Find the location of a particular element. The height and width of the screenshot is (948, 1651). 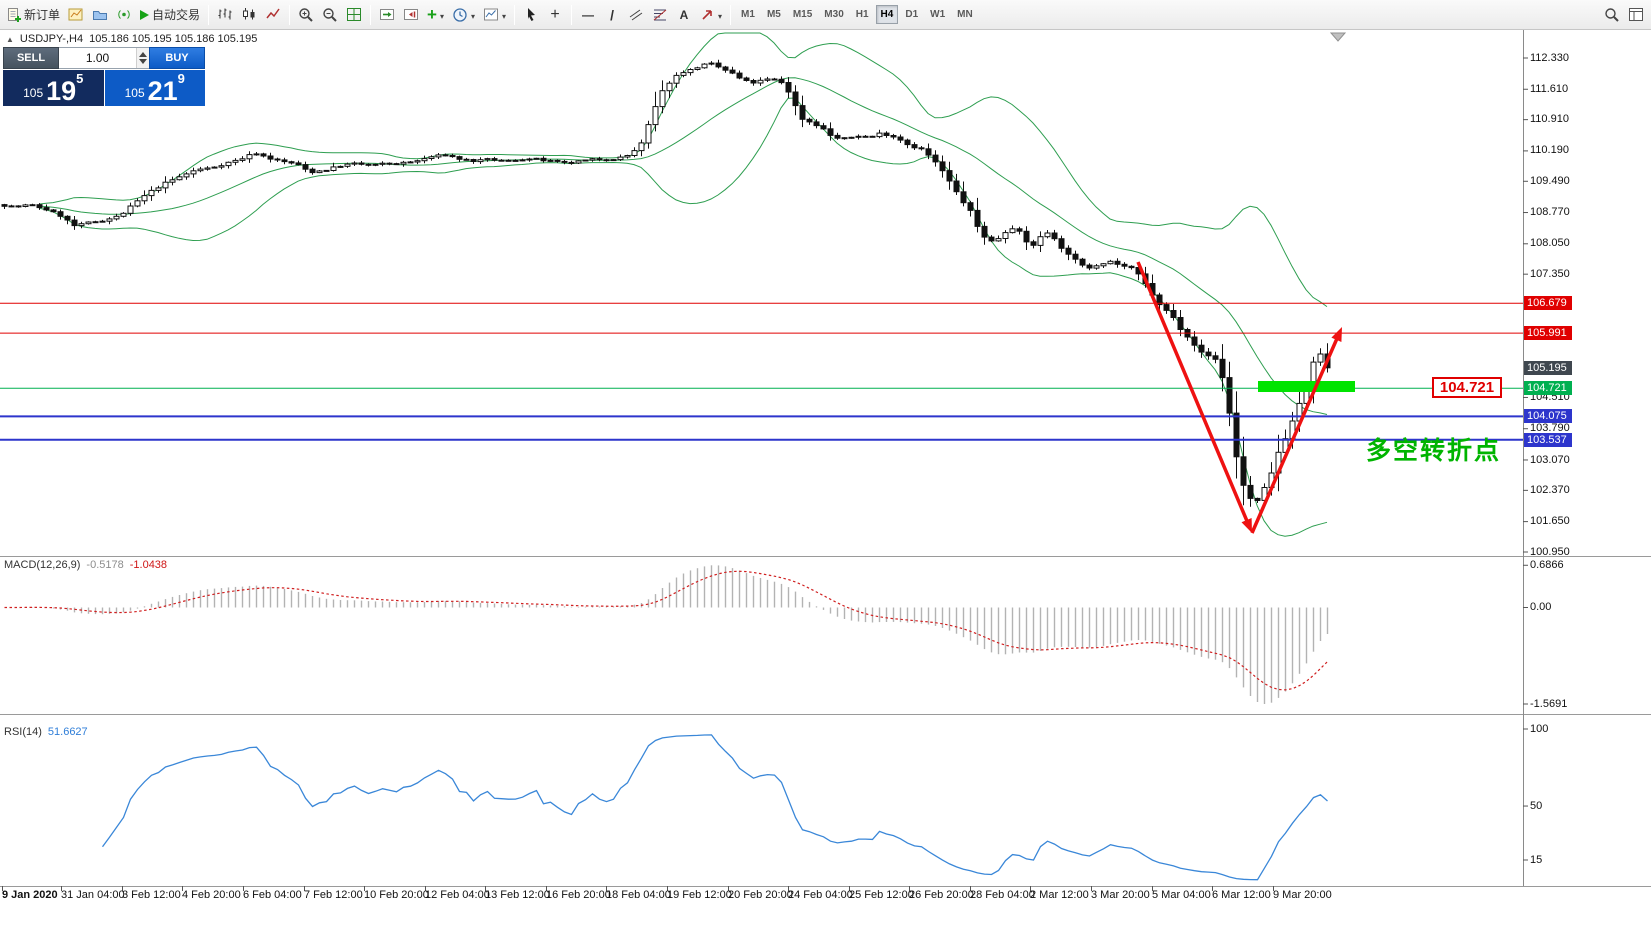

chart-shift-button is located at coordinates (411, 15).